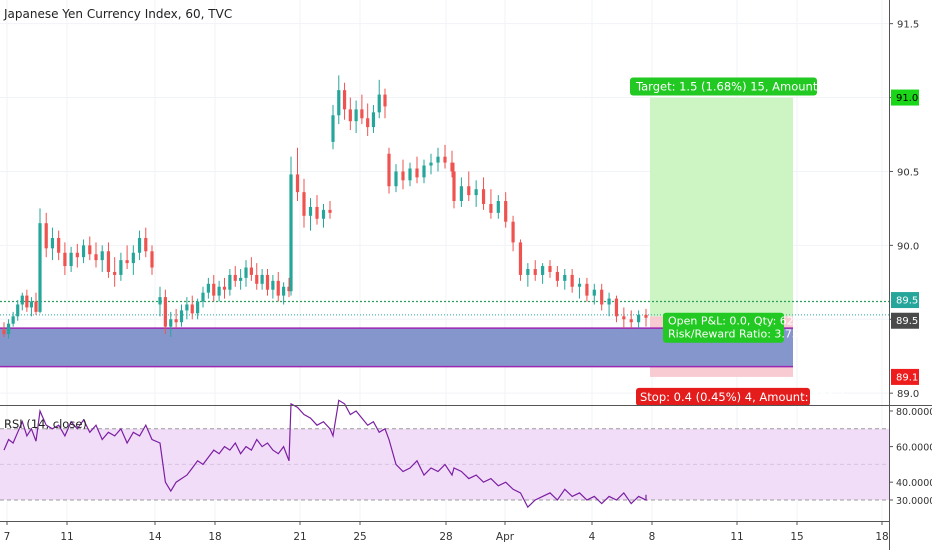 The width and height of the screenshot is (932, 554). Describe the element at coordinates (396, 347) in the screenshot. I see `support-zone` at that location.